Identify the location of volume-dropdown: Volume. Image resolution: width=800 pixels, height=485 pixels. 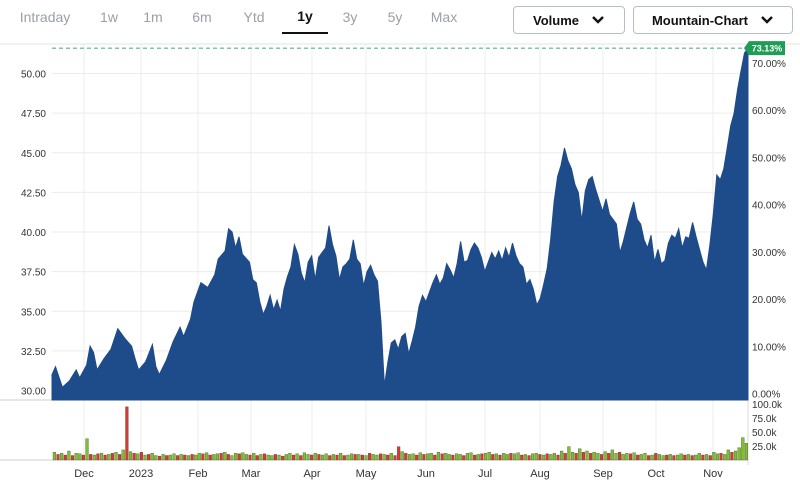
(569, 20).